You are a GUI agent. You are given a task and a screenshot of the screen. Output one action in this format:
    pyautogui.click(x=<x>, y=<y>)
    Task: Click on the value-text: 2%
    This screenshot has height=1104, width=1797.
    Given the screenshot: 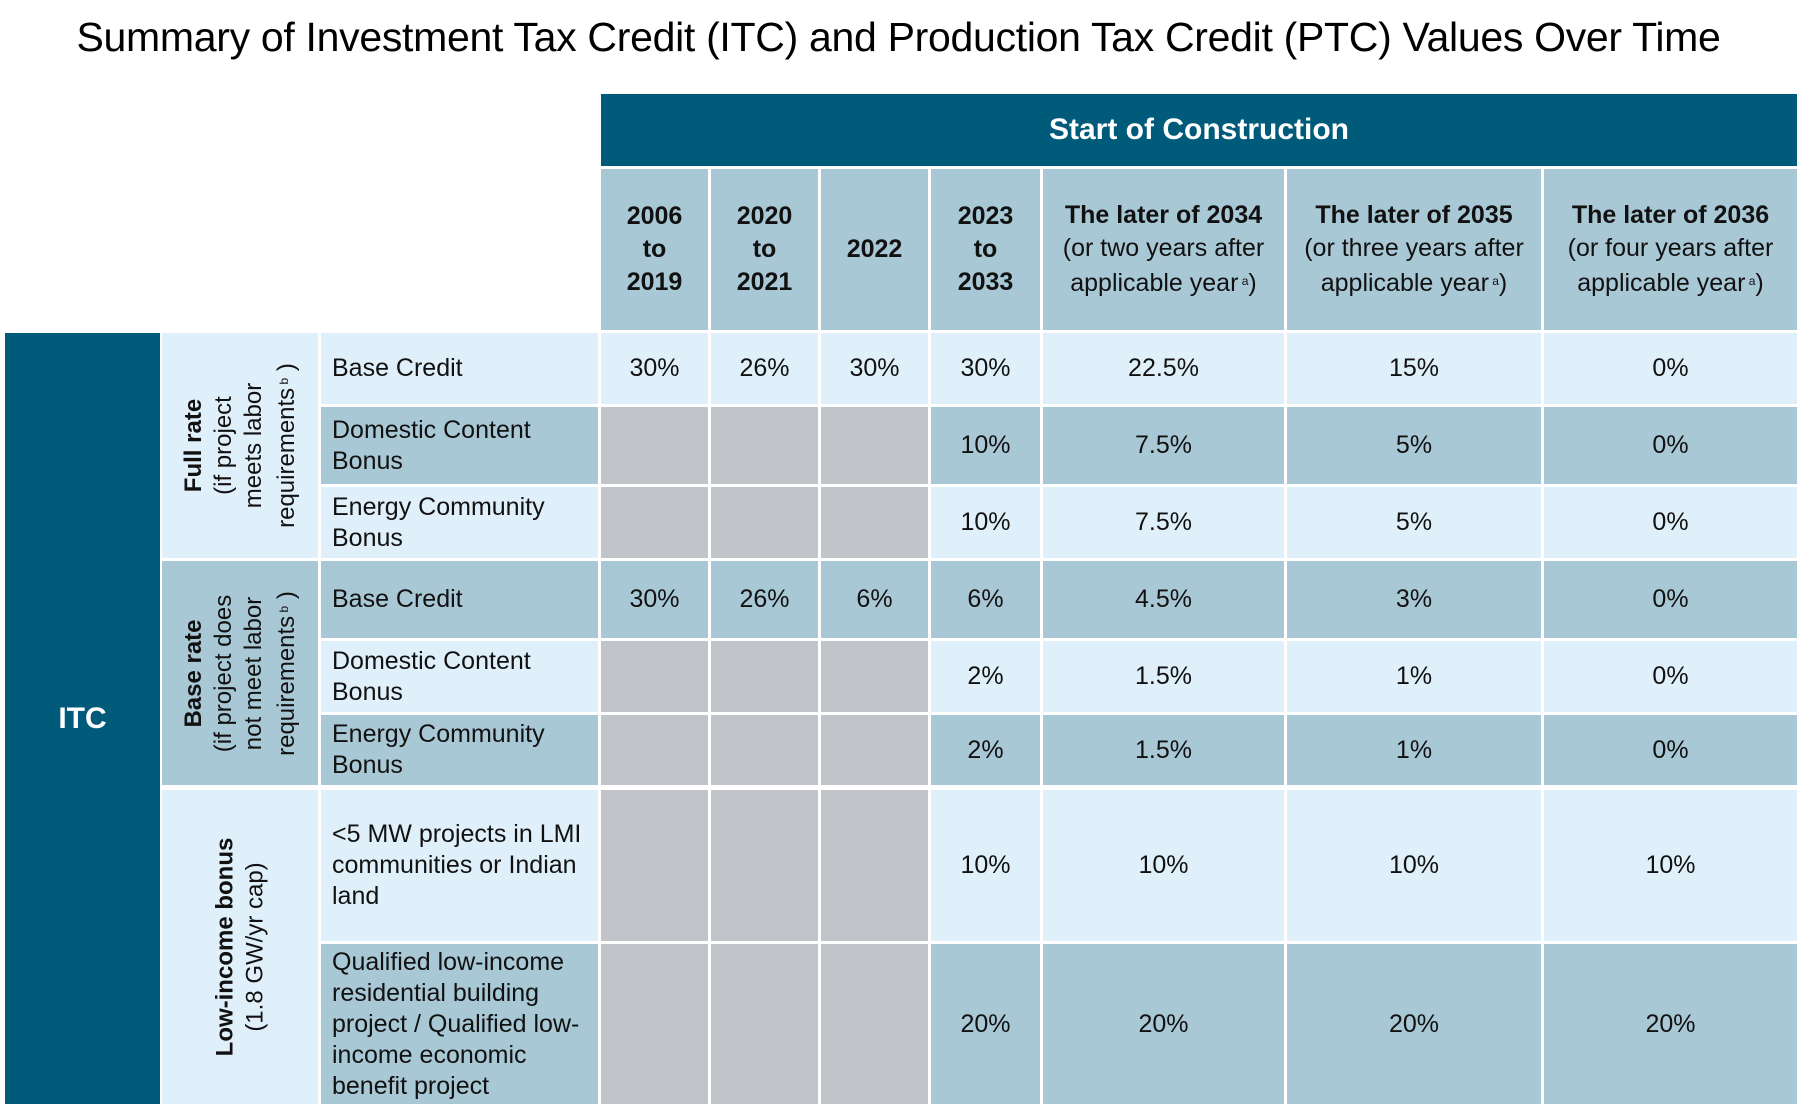 What is the action you would take?
    pyautogui.click(x=985, y=749)
    